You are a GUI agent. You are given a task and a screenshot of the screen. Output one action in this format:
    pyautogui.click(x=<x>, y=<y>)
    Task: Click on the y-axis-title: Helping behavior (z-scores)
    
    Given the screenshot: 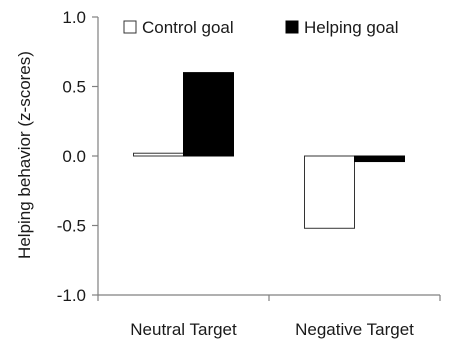 What is the action you would take?
    pyautogui.click(x=24, y=155)
    